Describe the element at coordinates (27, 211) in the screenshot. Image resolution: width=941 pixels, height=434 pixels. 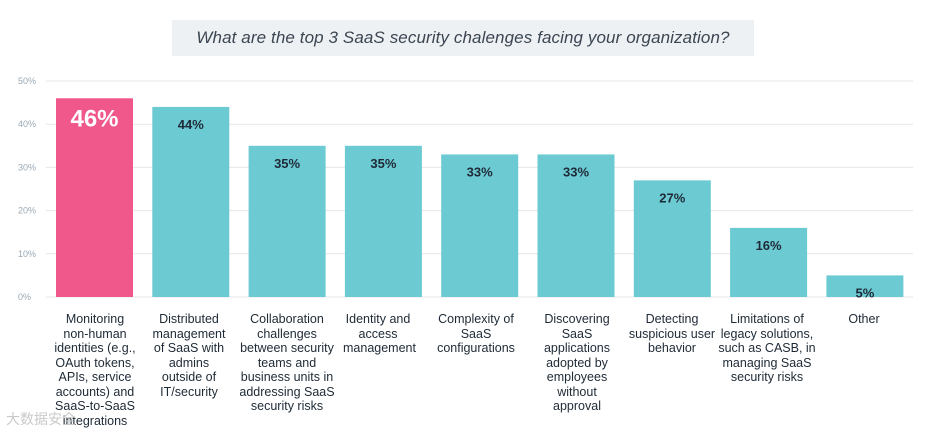
I see `y-tick-label: 20%` at that location.